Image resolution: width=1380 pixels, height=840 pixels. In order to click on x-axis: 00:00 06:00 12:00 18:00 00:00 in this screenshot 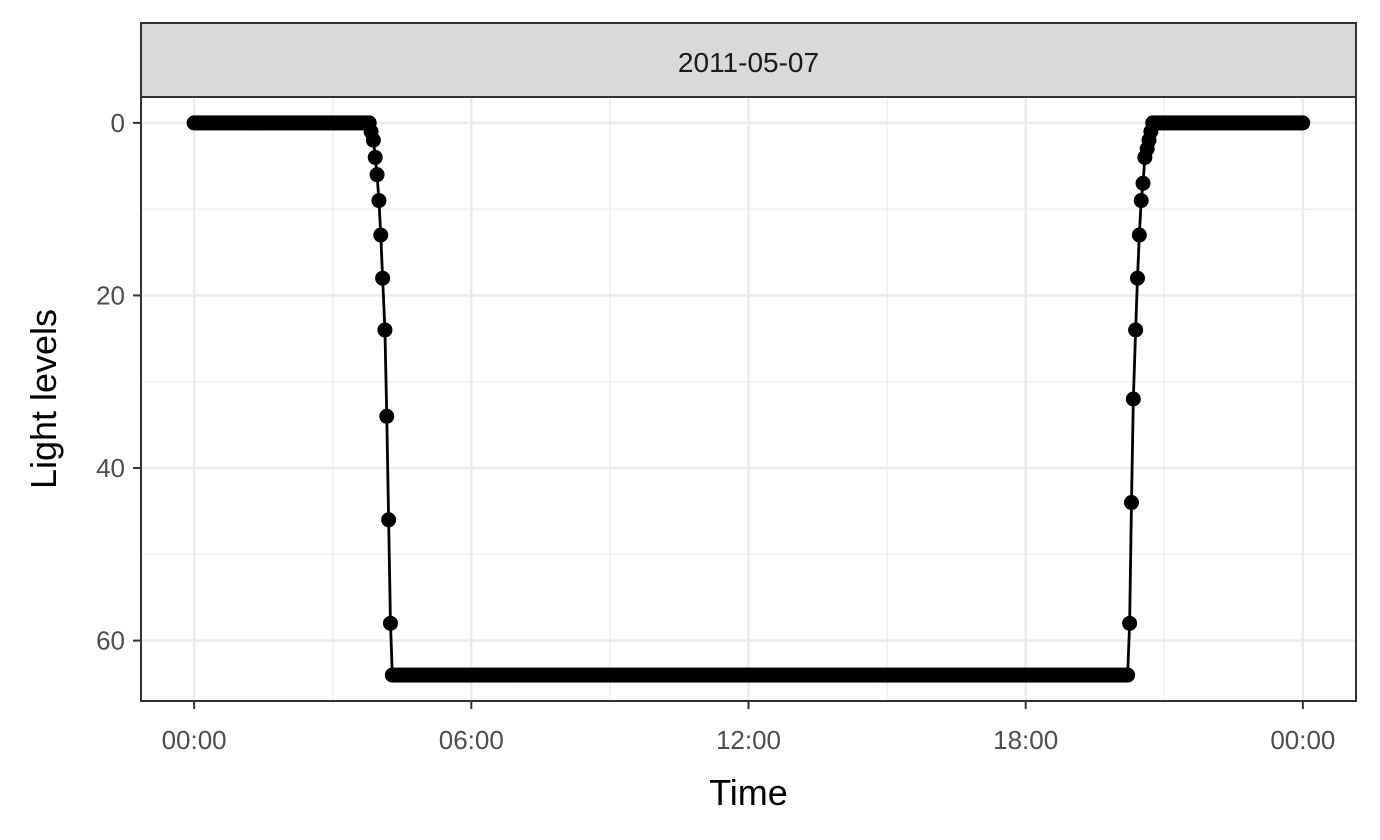, I will do `click(748, 728)`.